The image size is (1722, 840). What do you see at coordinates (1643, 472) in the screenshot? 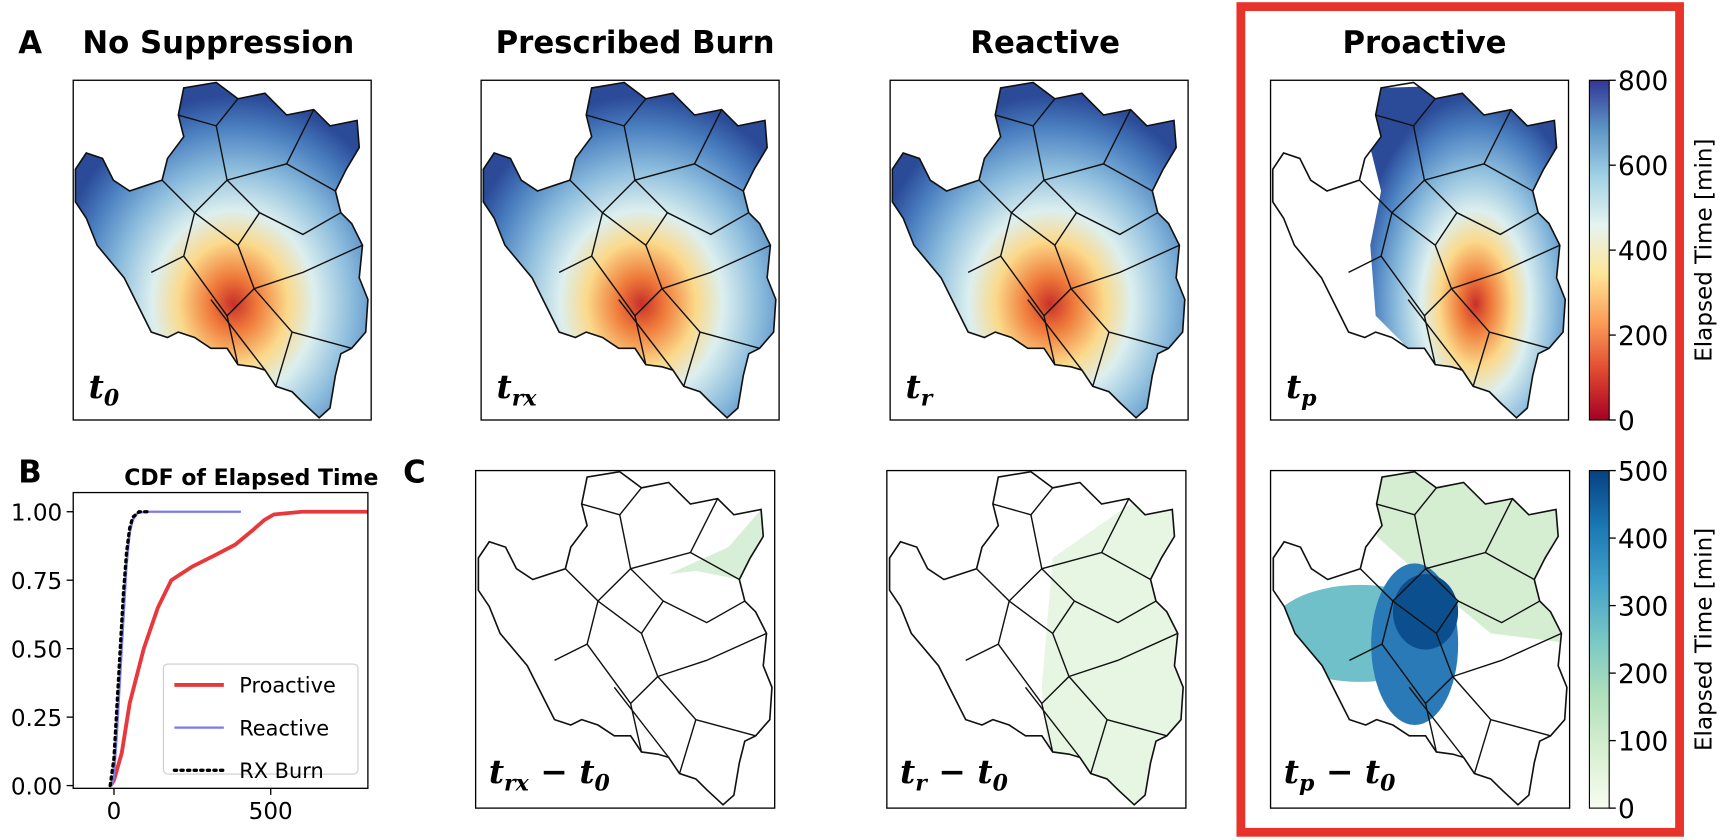
I see `colorbar-tick-label: 500` at bounding box center [1643, 472].